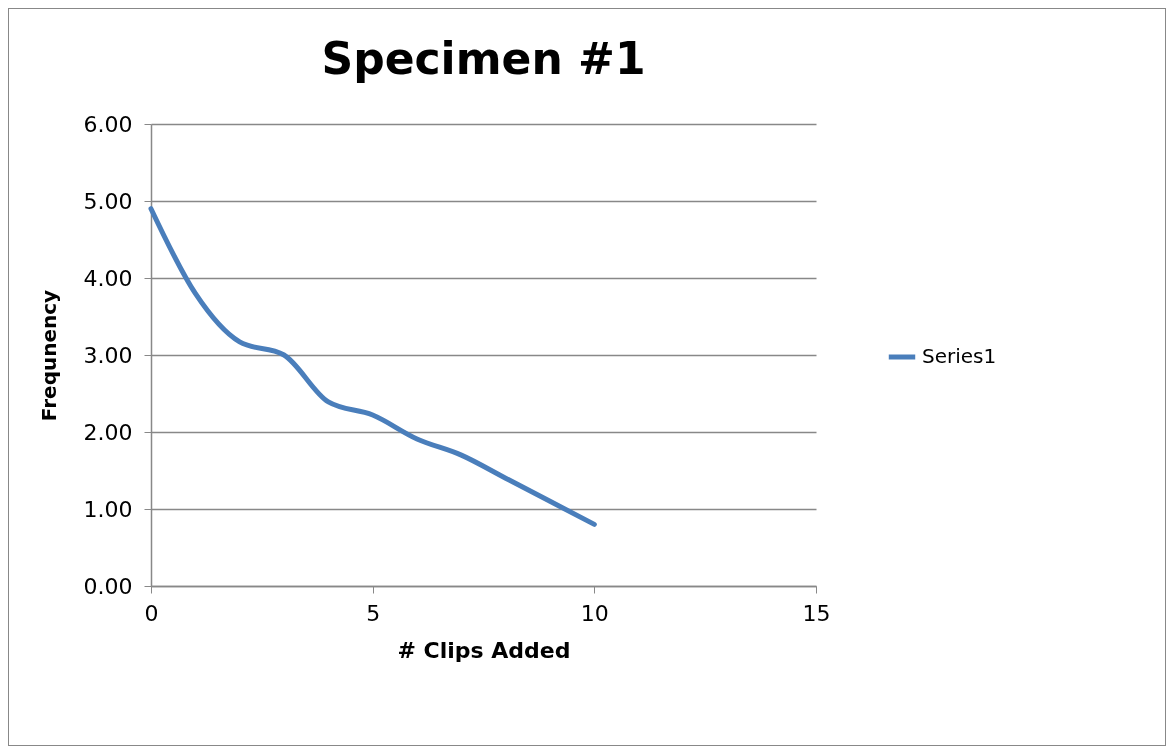 This screenshot has height=750, width=1172. I want to click on y-tick-label: 6.00, so click(108, 124).